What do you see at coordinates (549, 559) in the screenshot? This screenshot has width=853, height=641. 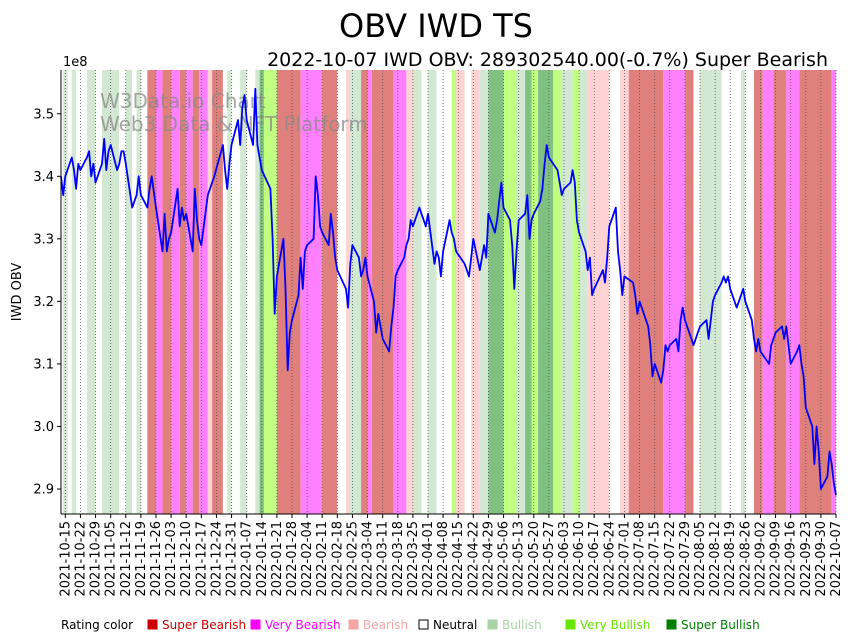 I see `x-tick-label: 2022-05-27` at bounding box center [549, 559].